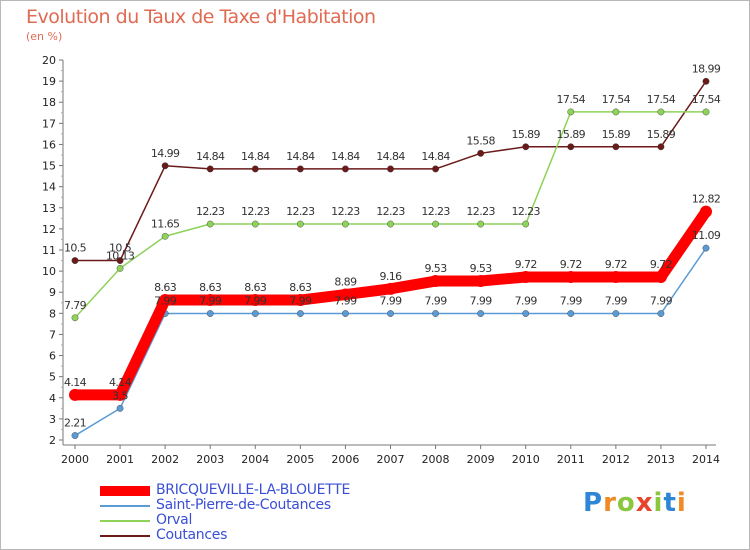 This screenshot has width=750, height=550. Describe the element at coordinates (49, 250) in the screenshot. I see `y-tick-label: 11` at that location.